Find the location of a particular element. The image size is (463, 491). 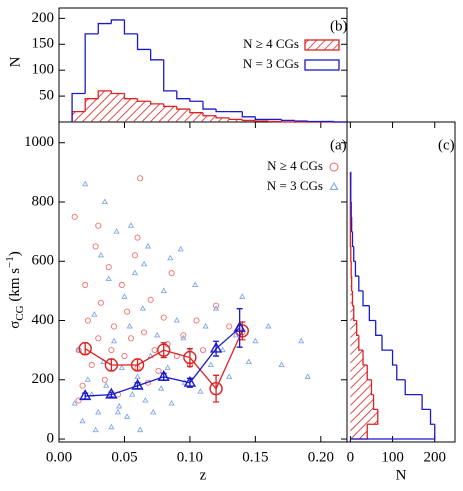

legend-swatch is located at coordinates (322, 45).